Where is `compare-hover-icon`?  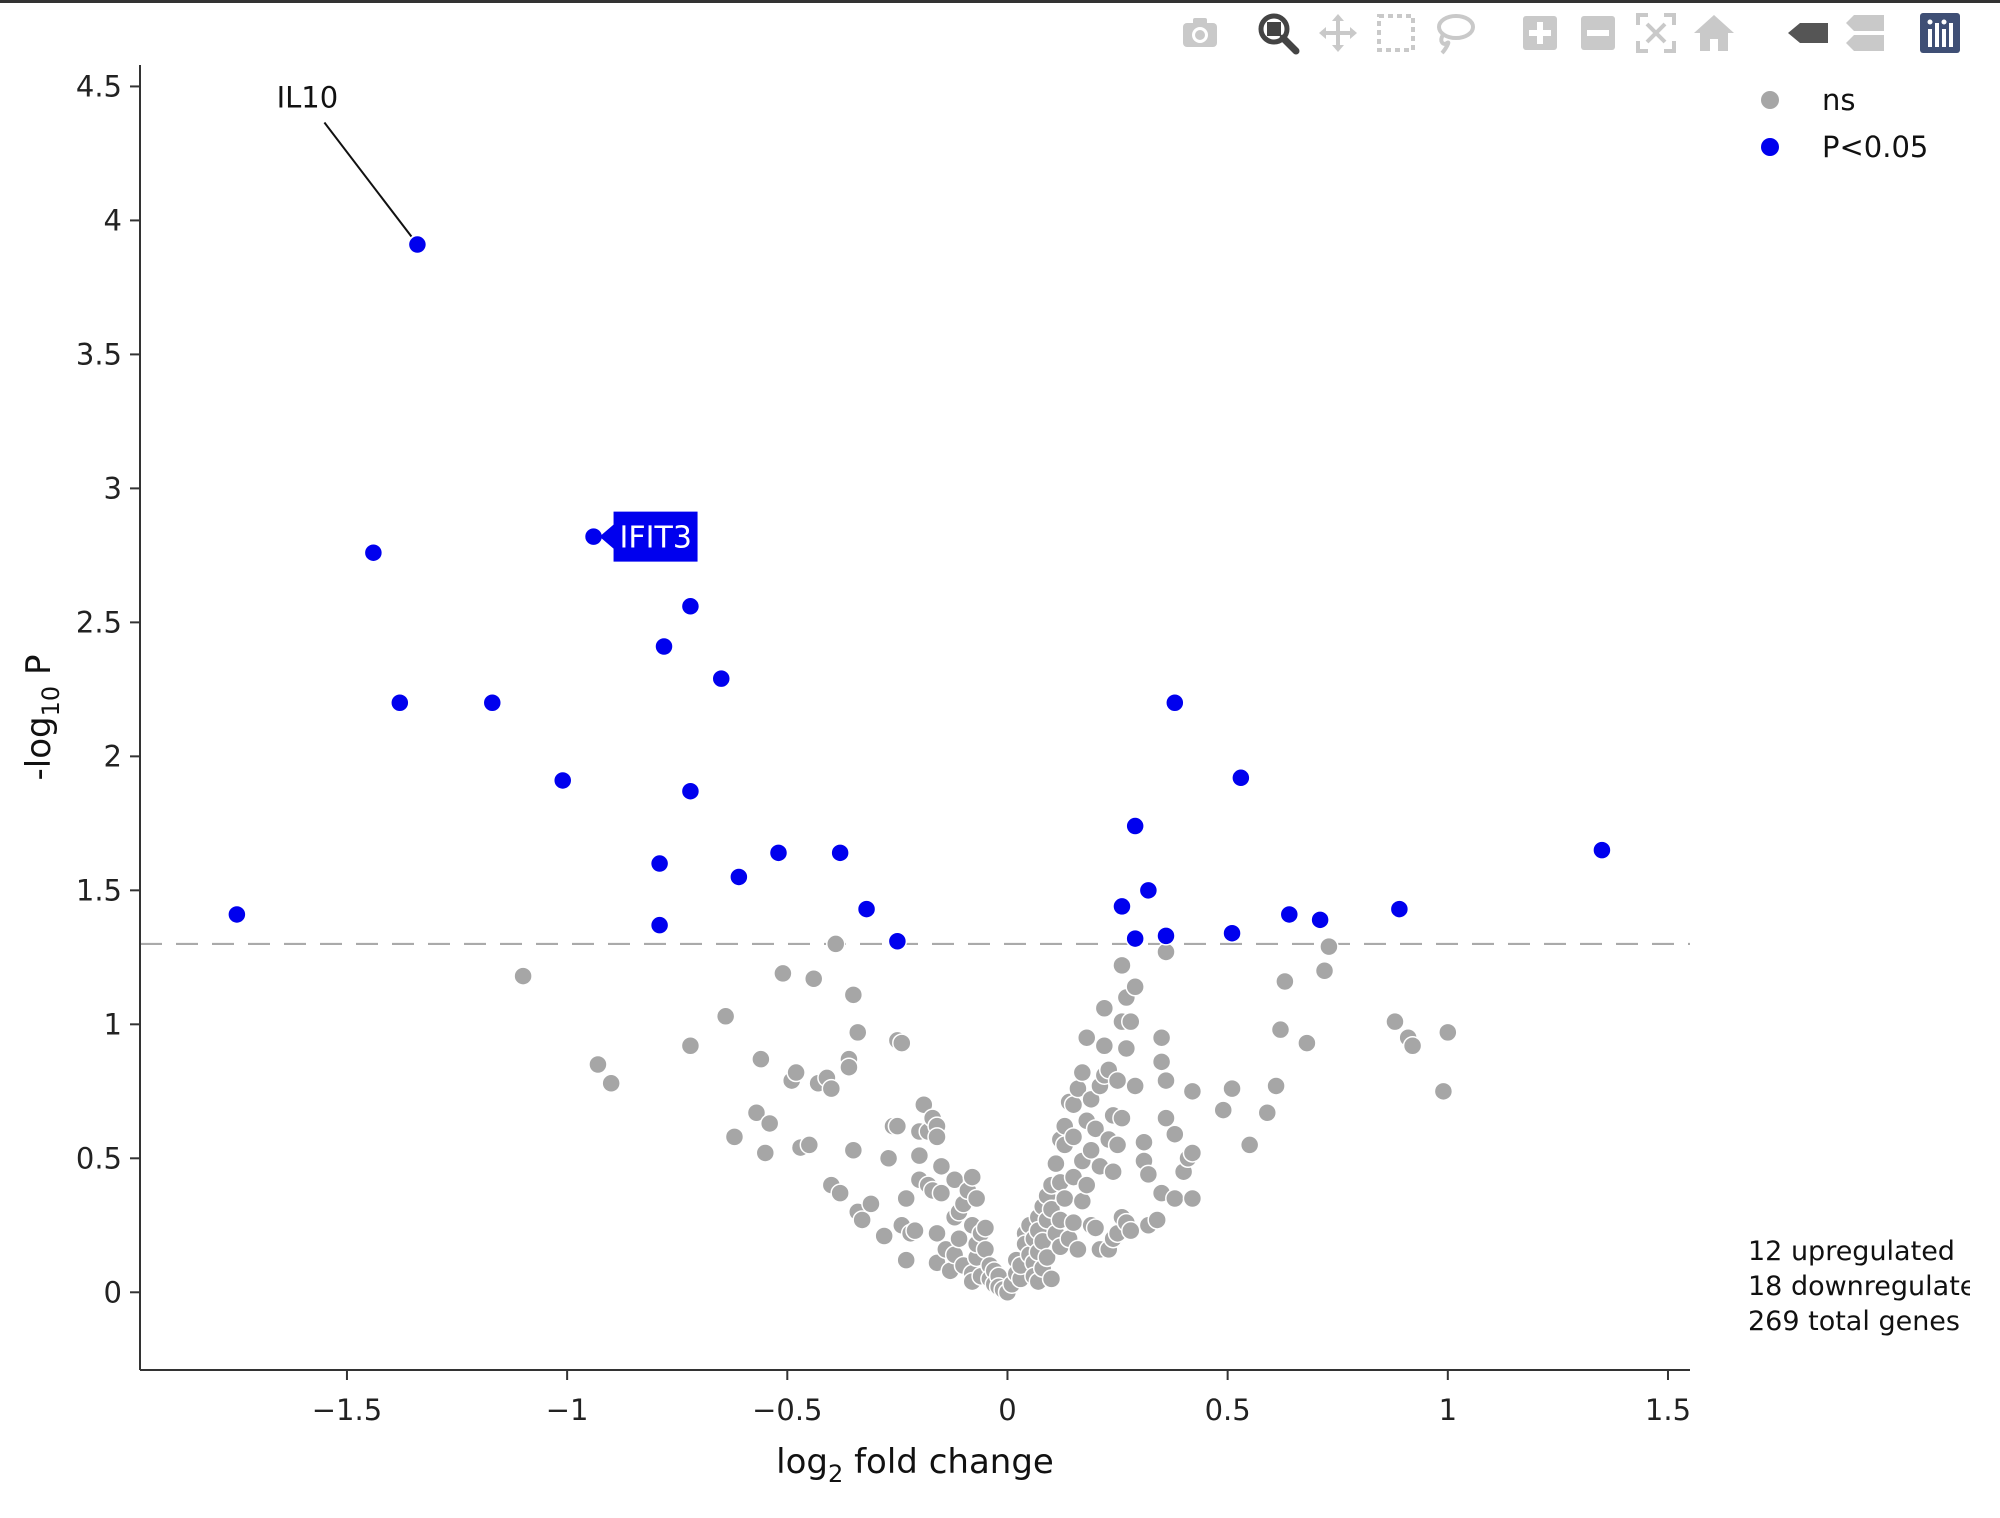 compare-hover-icon is located at coordinates (1864, 33).